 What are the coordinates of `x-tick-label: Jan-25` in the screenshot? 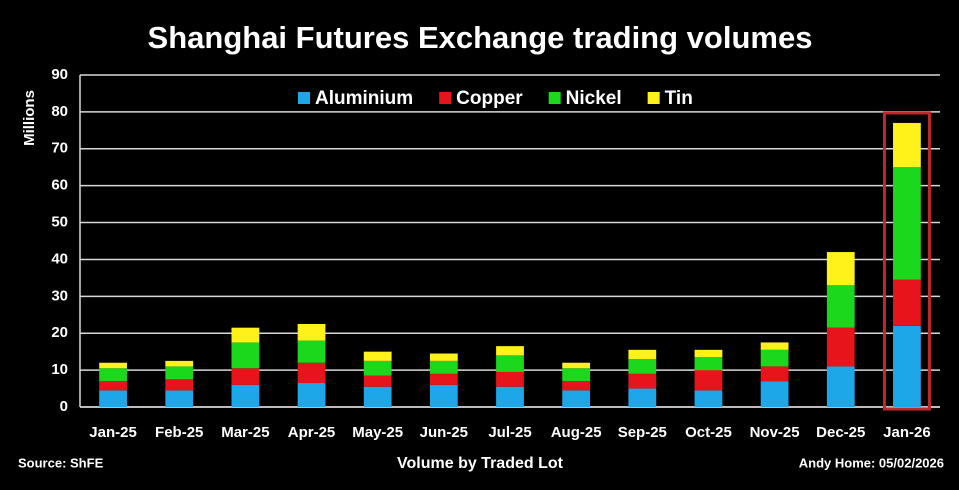 It's located at (113, 432).